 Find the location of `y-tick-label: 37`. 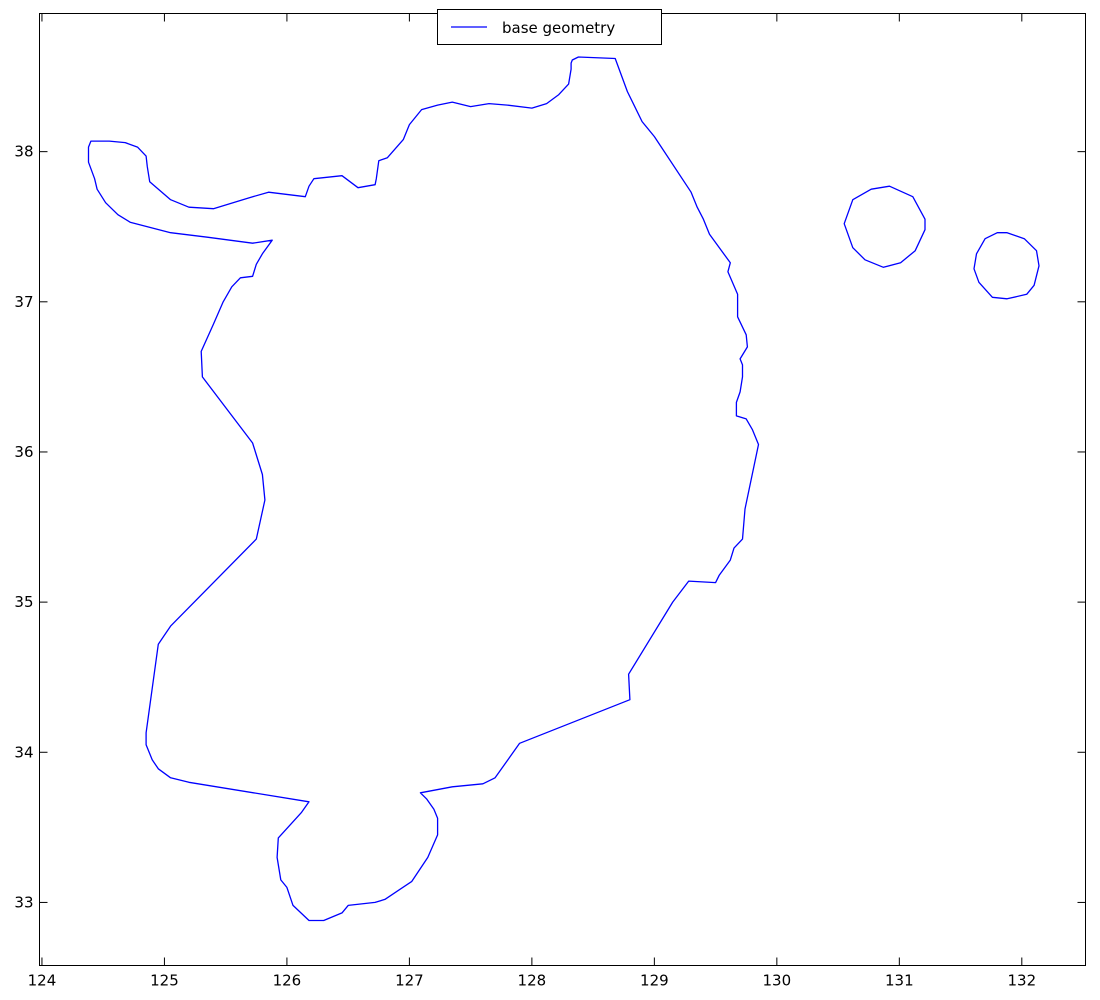

y-tick-label: 37 is located at coordinates (23, 302).